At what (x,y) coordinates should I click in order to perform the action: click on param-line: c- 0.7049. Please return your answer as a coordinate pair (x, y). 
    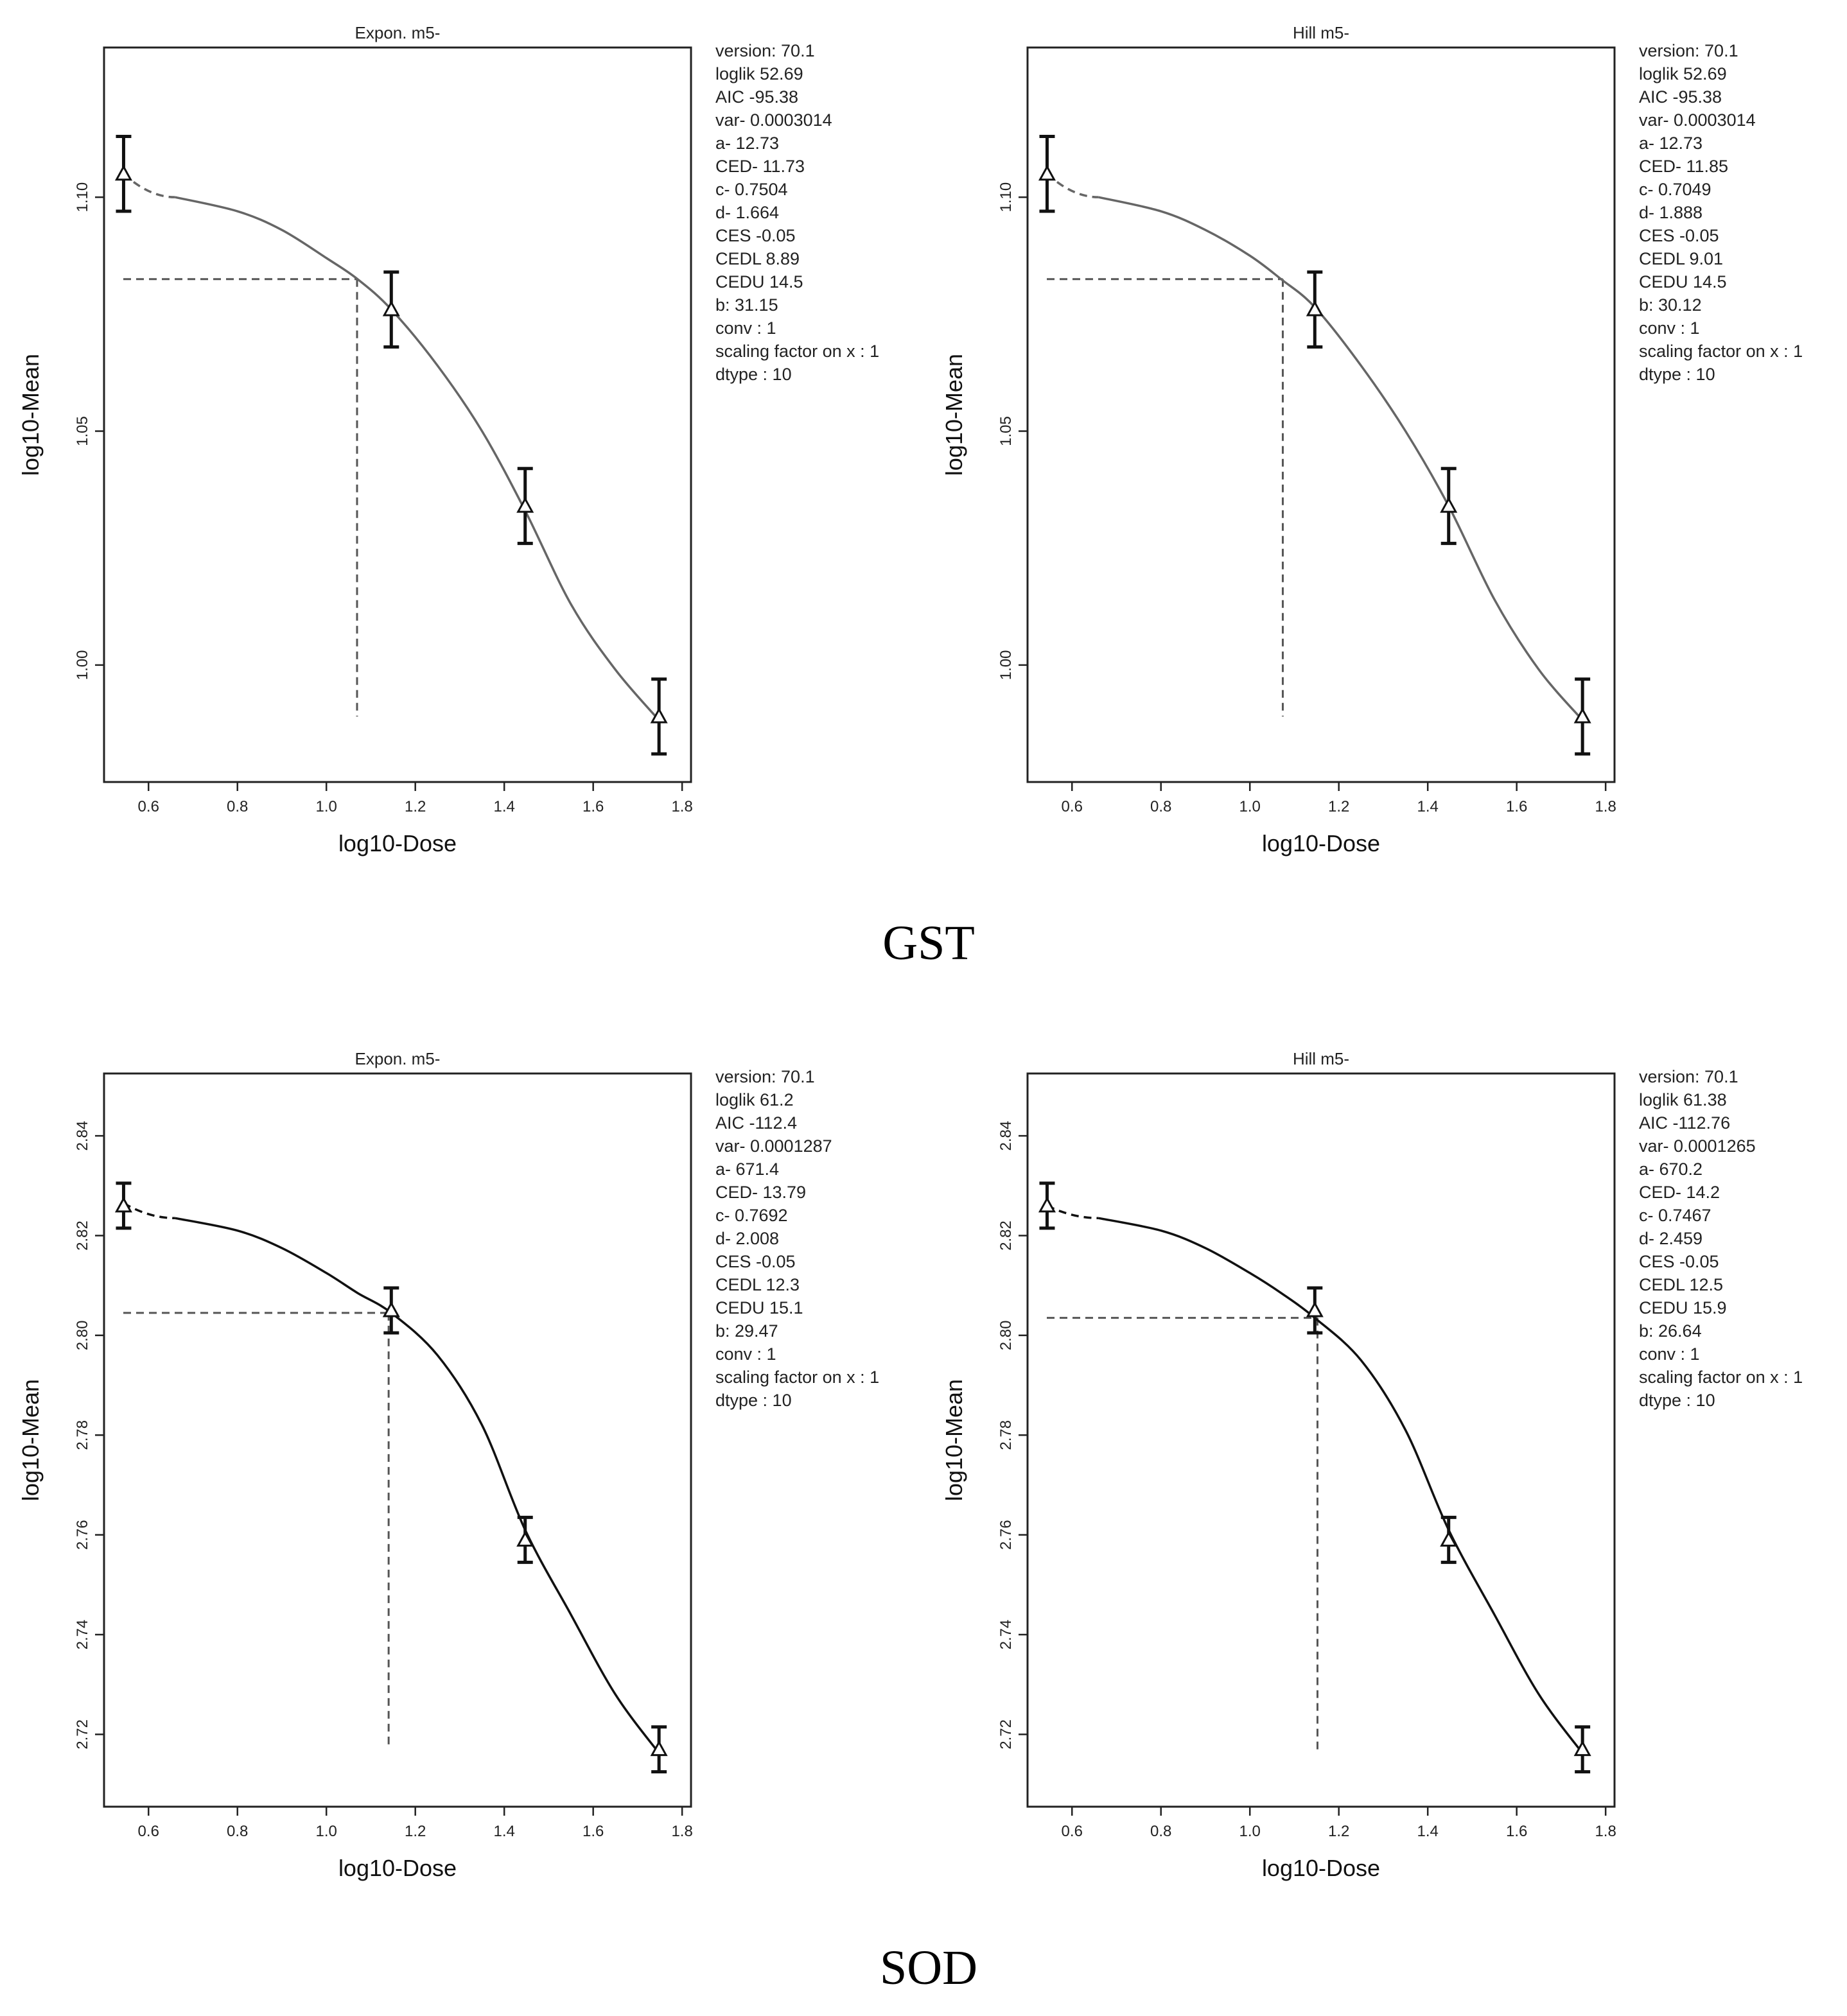
    Looking at the image, I should click on (1675, 189).